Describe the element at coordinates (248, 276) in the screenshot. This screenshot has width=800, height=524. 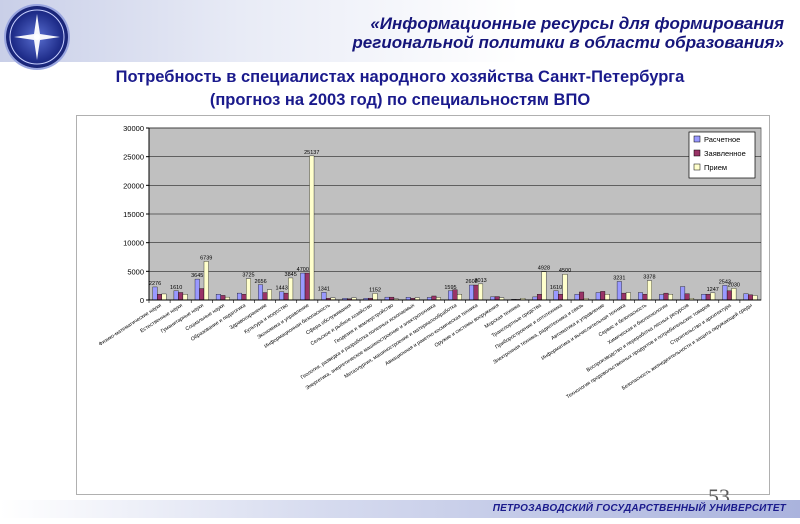
I see `data-label: 3725` at that location.